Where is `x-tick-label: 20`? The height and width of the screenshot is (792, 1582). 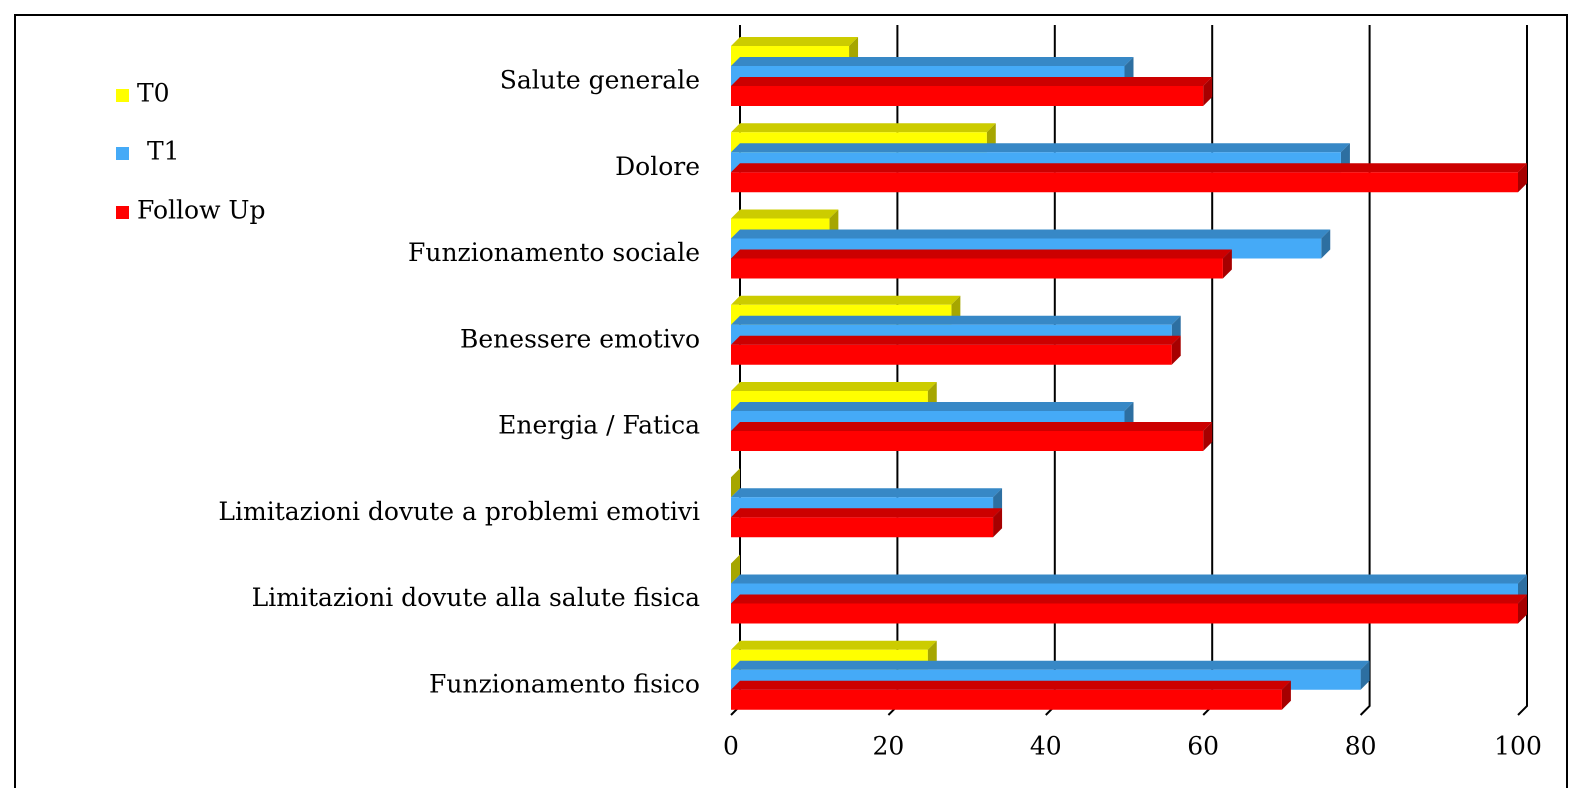
x-tick-label: 20 is located at coordinates (888, 746).